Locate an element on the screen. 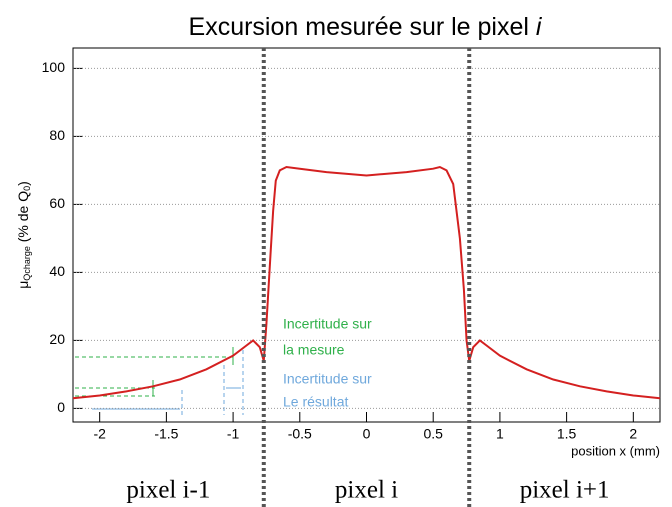 The height and width of the screenshot is (507, 672). title-main: Excursion mesurée sur le pixel is located at coordinates (362, 27).